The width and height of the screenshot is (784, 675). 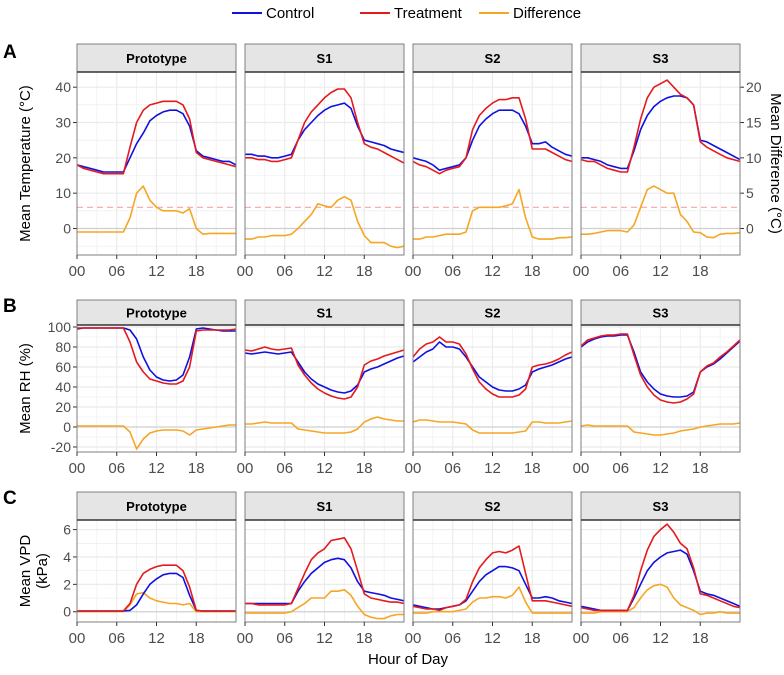 What do you see at coordinates (547, 13) in the screenshot?
I see `legend-label: Difference` at bounding box center [547, 13].